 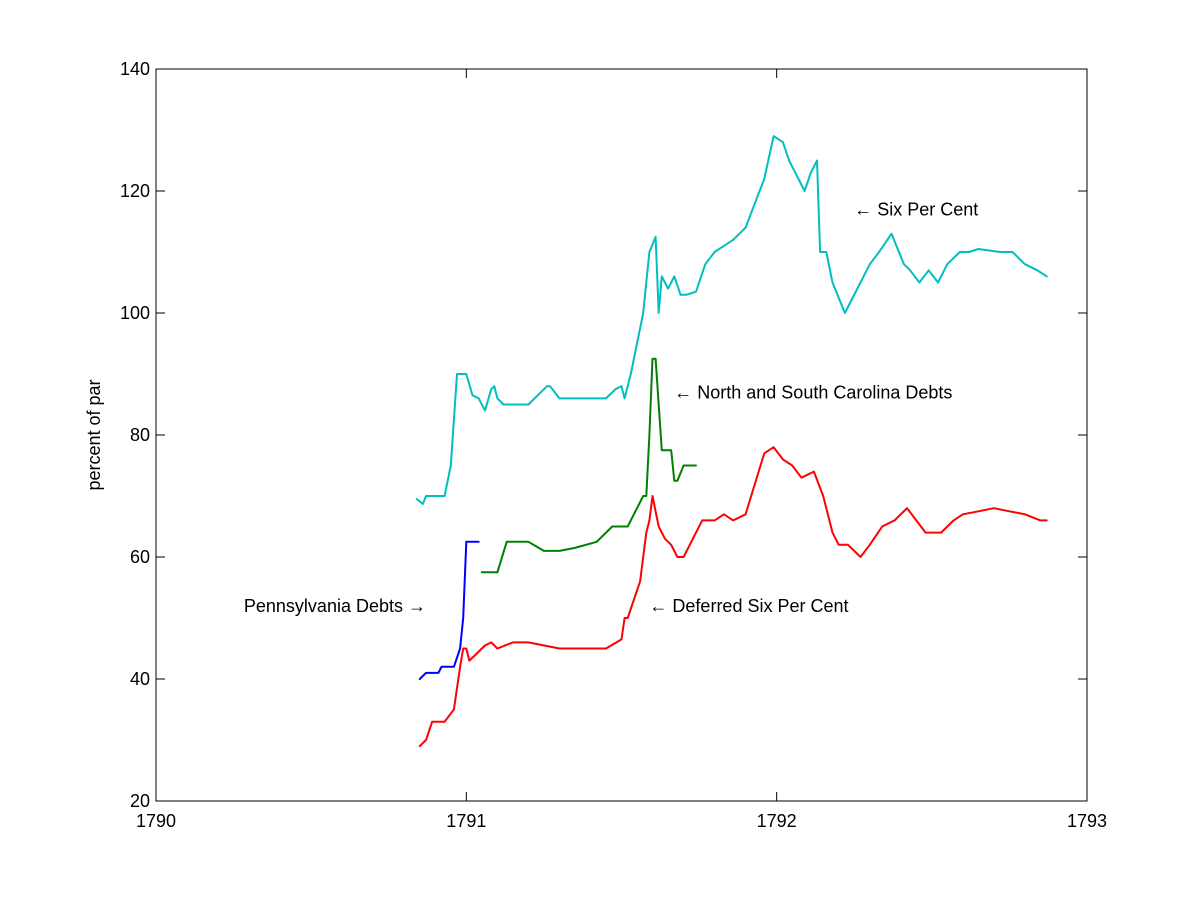 I want to click on y-tick-label: 100, so click(x=135, y=313).